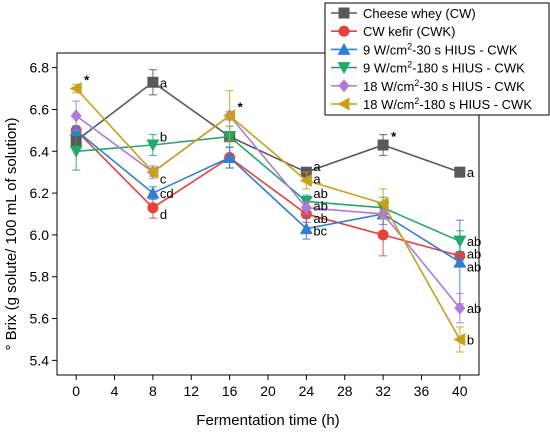  What do you see at coordinates (444, 86) in the screenshot?
I see `legend-label: 18 W/cm2-30 s HIUS - CWK` at bounding box center [444, 86].